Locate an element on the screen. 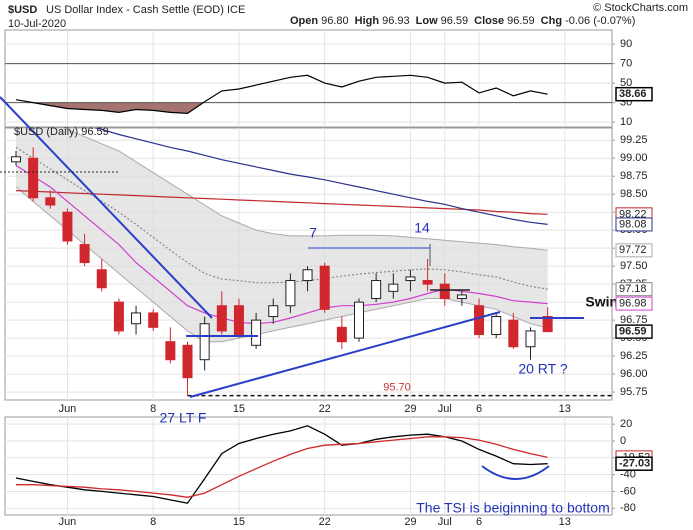 This screenshot has width=693, height=530. tsi-plot is located at coordinates (281, 464).